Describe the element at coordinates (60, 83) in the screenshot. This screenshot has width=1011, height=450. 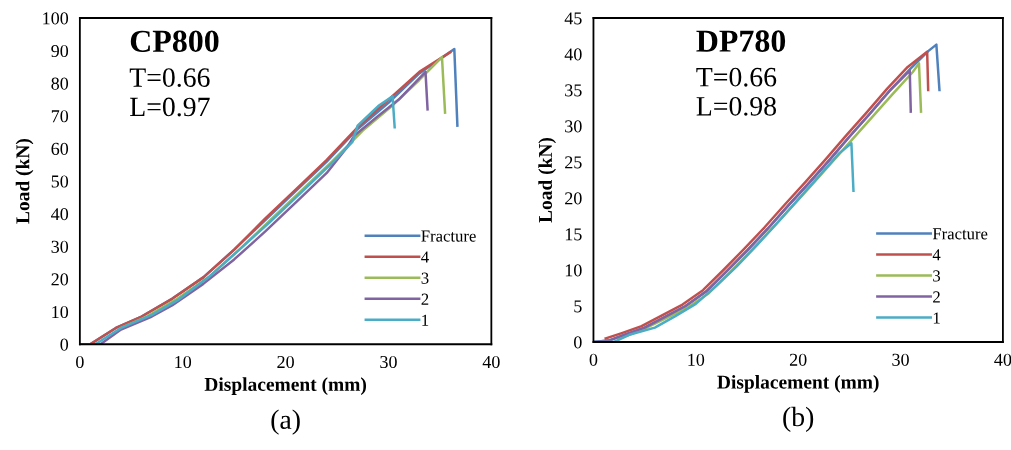
I see `y-tick-label: 80` at that location.